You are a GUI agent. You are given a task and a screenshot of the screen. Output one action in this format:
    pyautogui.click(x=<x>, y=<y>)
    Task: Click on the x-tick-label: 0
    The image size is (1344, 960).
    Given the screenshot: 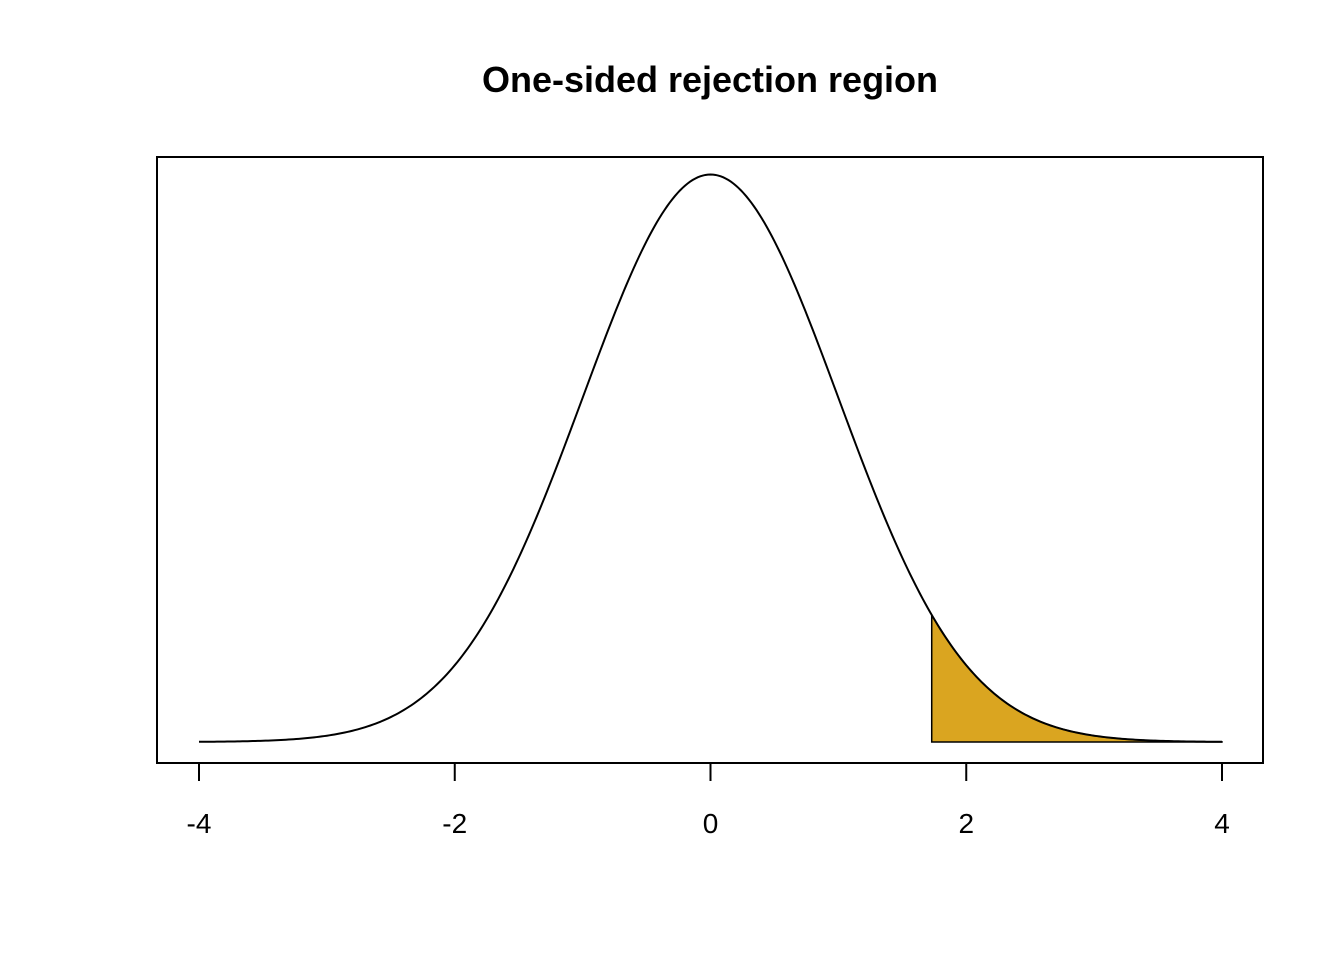 What is the action you would take?
    pyautogui.click(x=711, y=823)
    